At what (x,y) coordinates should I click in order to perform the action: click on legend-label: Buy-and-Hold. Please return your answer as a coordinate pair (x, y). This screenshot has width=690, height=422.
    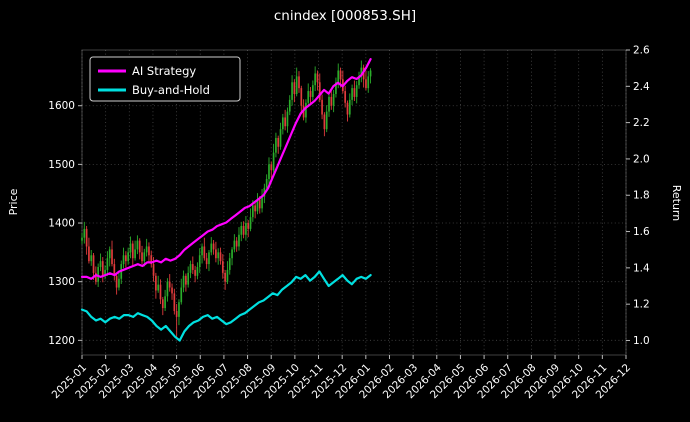
    Looking at the image, I should click on (171, 90).